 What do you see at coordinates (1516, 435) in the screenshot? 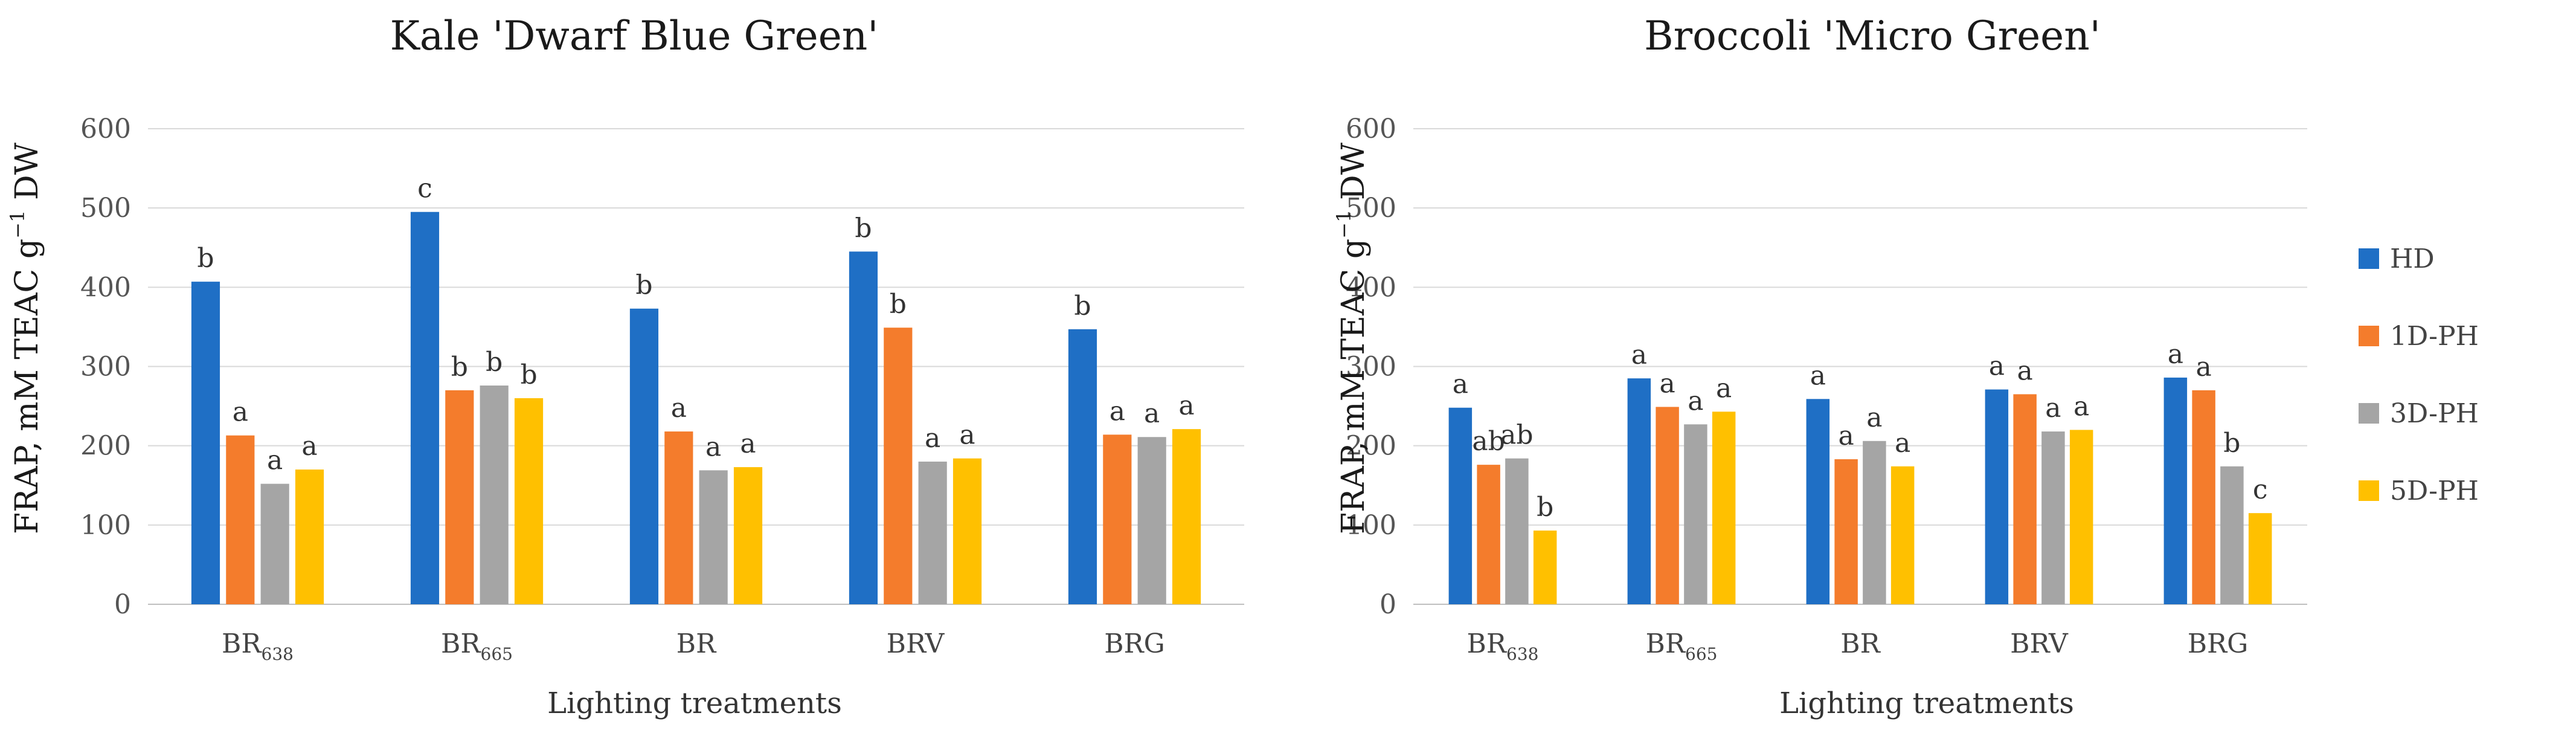
I see `significance-letter: ab` at bounding box center [1516, 435].